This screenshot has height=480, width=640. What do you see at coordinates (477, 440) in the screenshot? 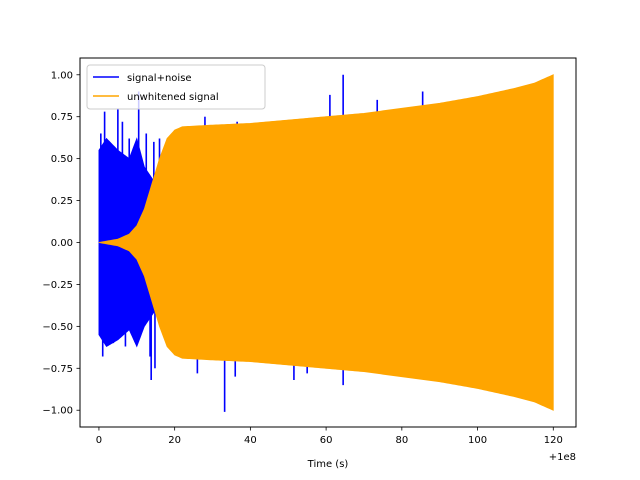
I see `x-tick-label: 100` at bounding box center [477, 440].